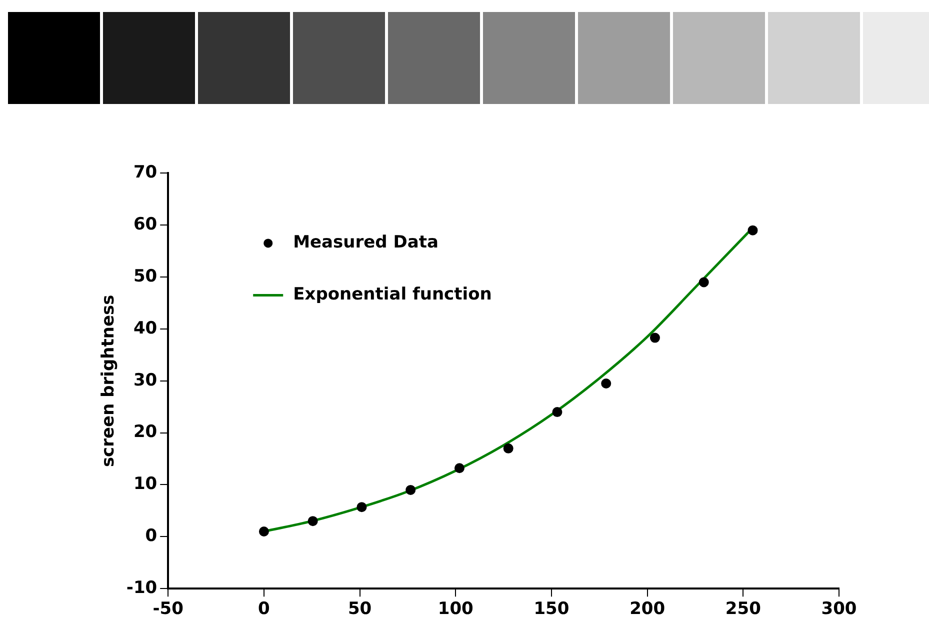  What do you see at coordinates (145, 432) in the screenshot?
I see `y-tick-label: 20` at bounding box center [145, 432].